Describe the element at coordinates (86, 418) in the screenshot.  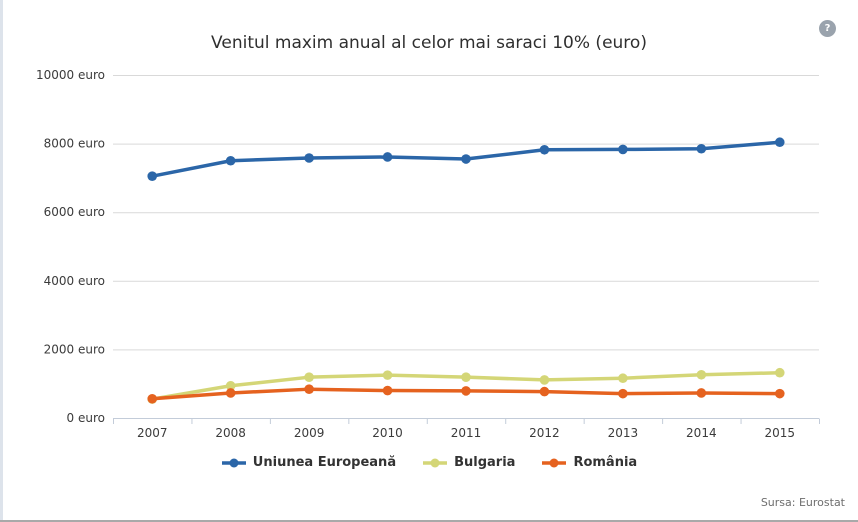
I see `y-axis-label: 0 euro` at that location.